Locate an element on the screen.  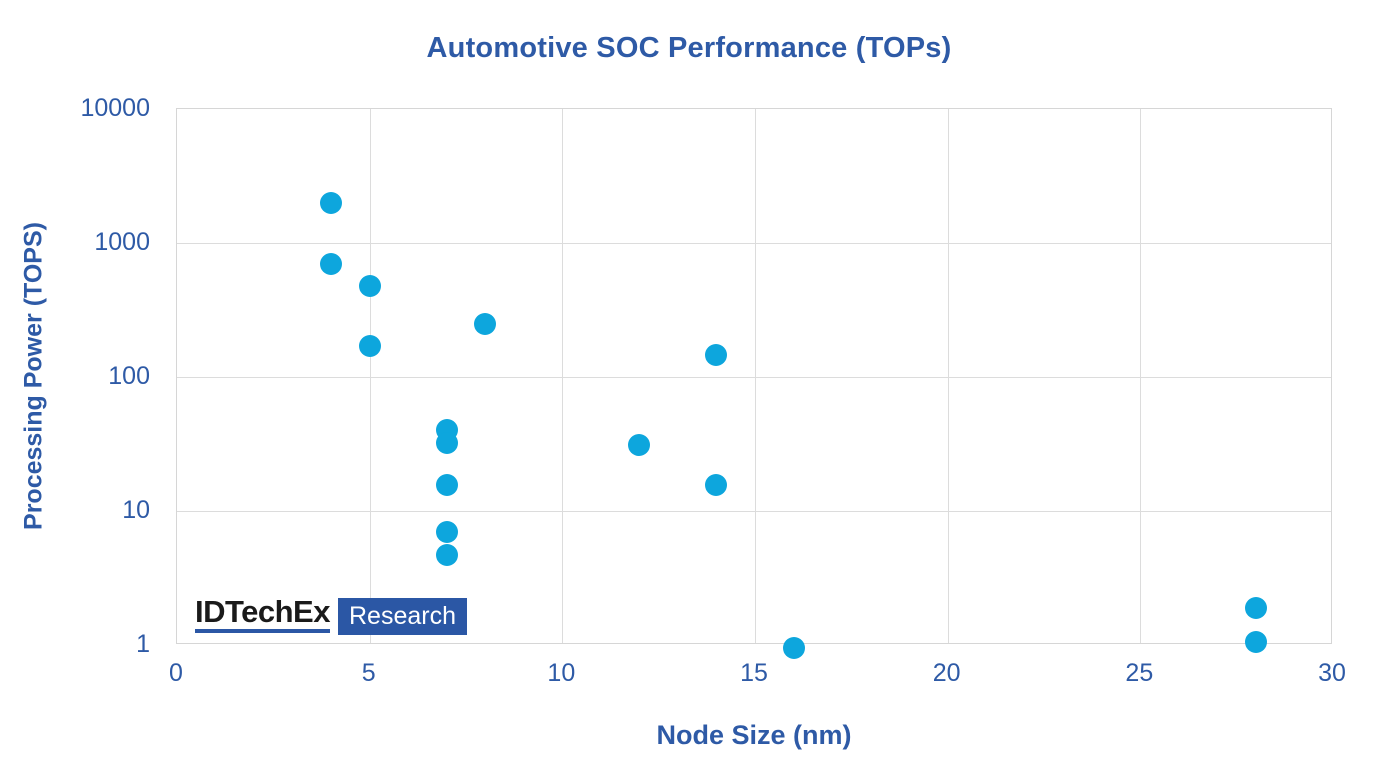
x-tick-label: 0 is located at coordinates (176, 673).